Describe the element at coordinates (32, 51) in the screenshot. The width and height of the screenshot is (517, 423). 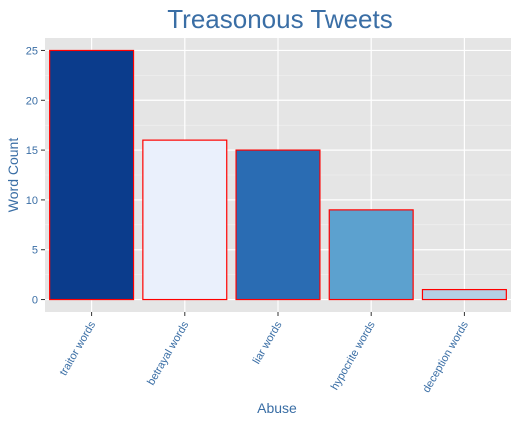
I see `y-tick-label: 25` at that location.